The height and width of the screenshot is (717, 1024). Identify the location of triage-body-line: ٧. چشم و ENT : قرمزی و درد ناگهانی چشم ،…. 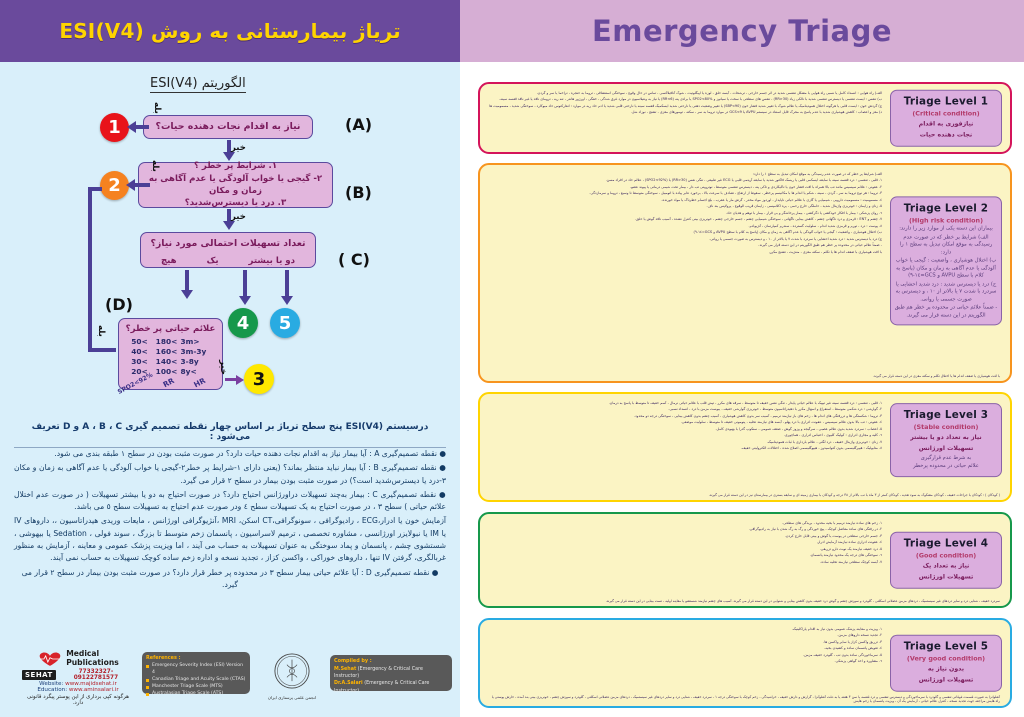
(758, 219).